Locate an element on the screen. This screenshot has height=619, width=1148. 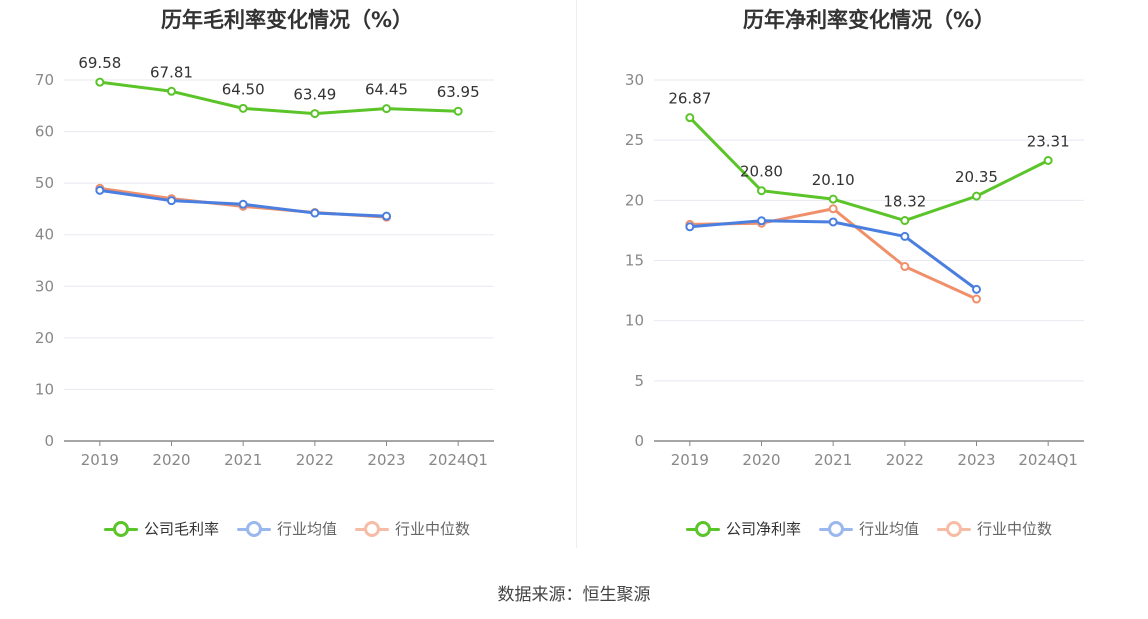
data-label: 64.50 is located at coordinates (243, 89).